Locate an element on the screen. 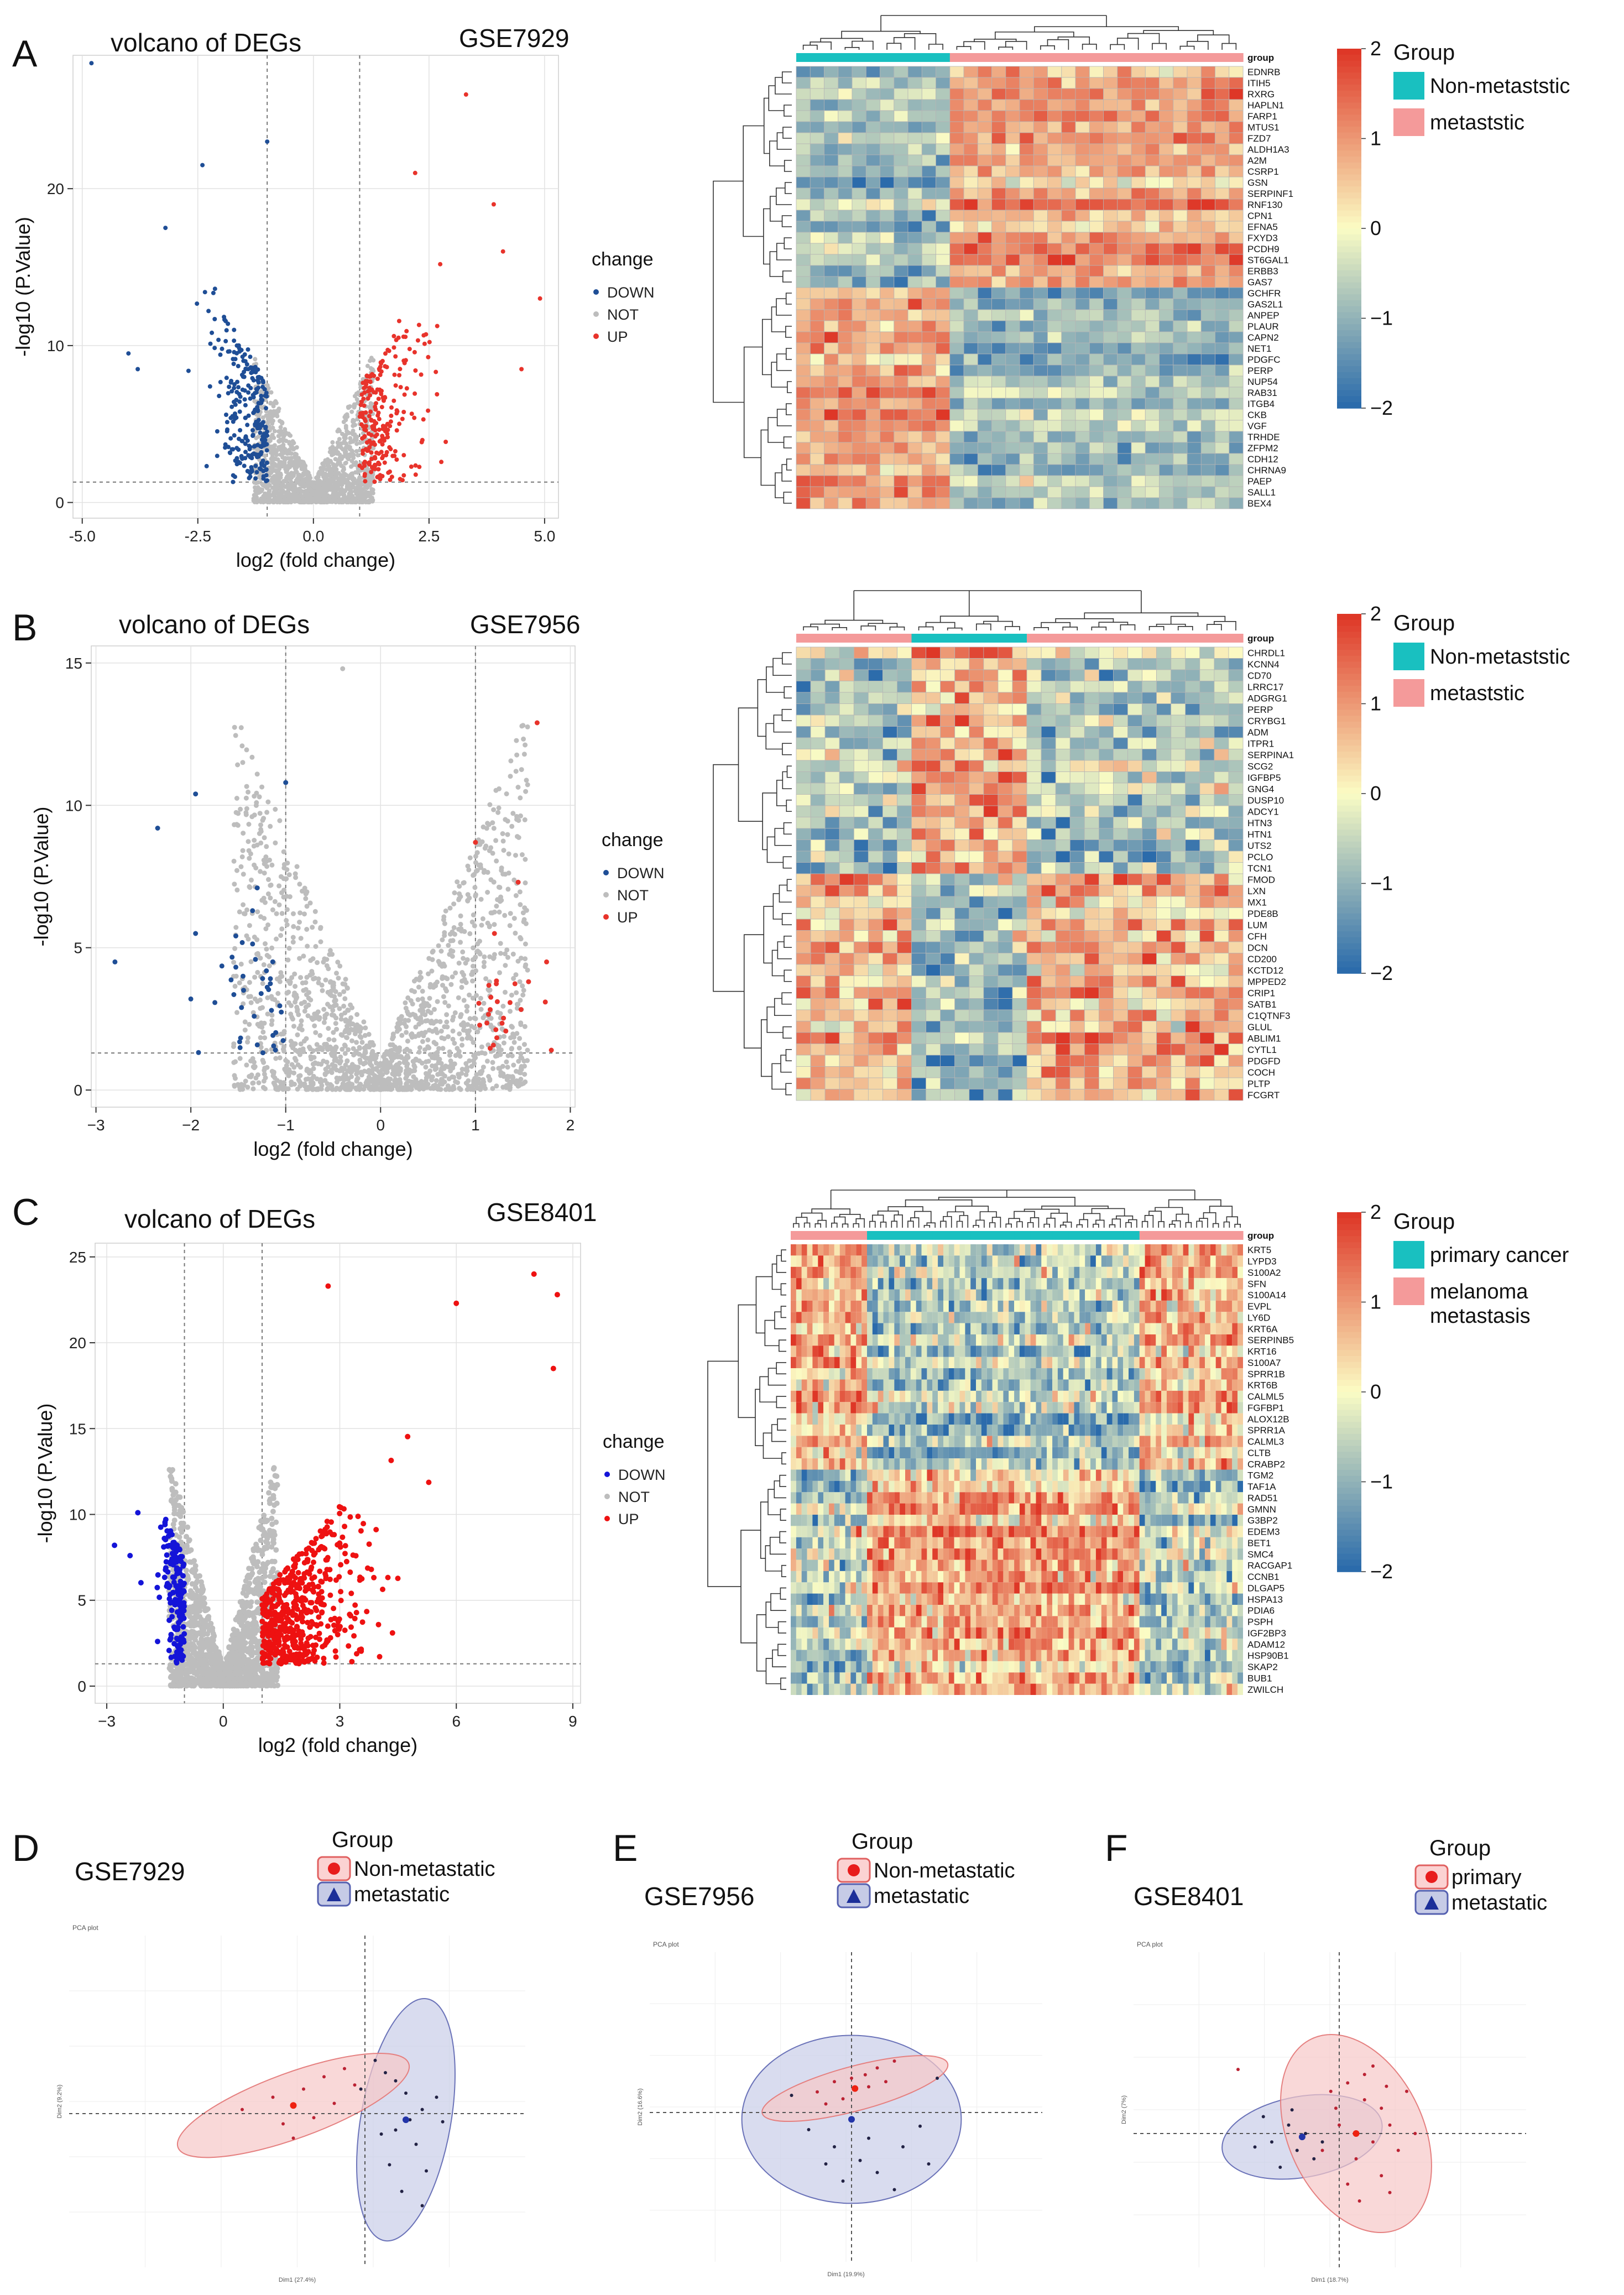 The height and width of the screenshot is (2295, 1624). x-tick-label: 1 is located at coordinates (475, 1125).